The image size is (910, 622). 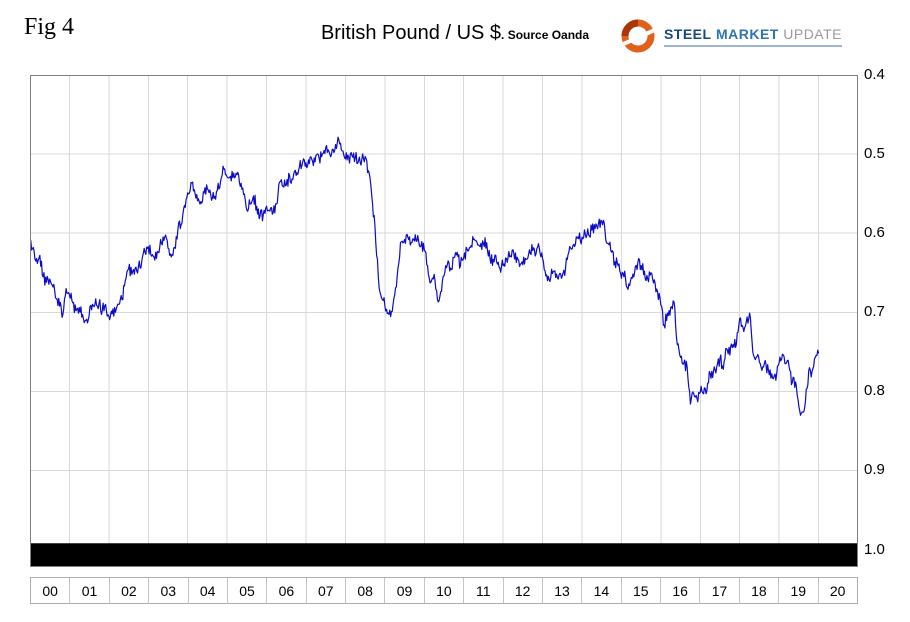 I want to click on x-tick-label: 14, so click(x=600, y=590).